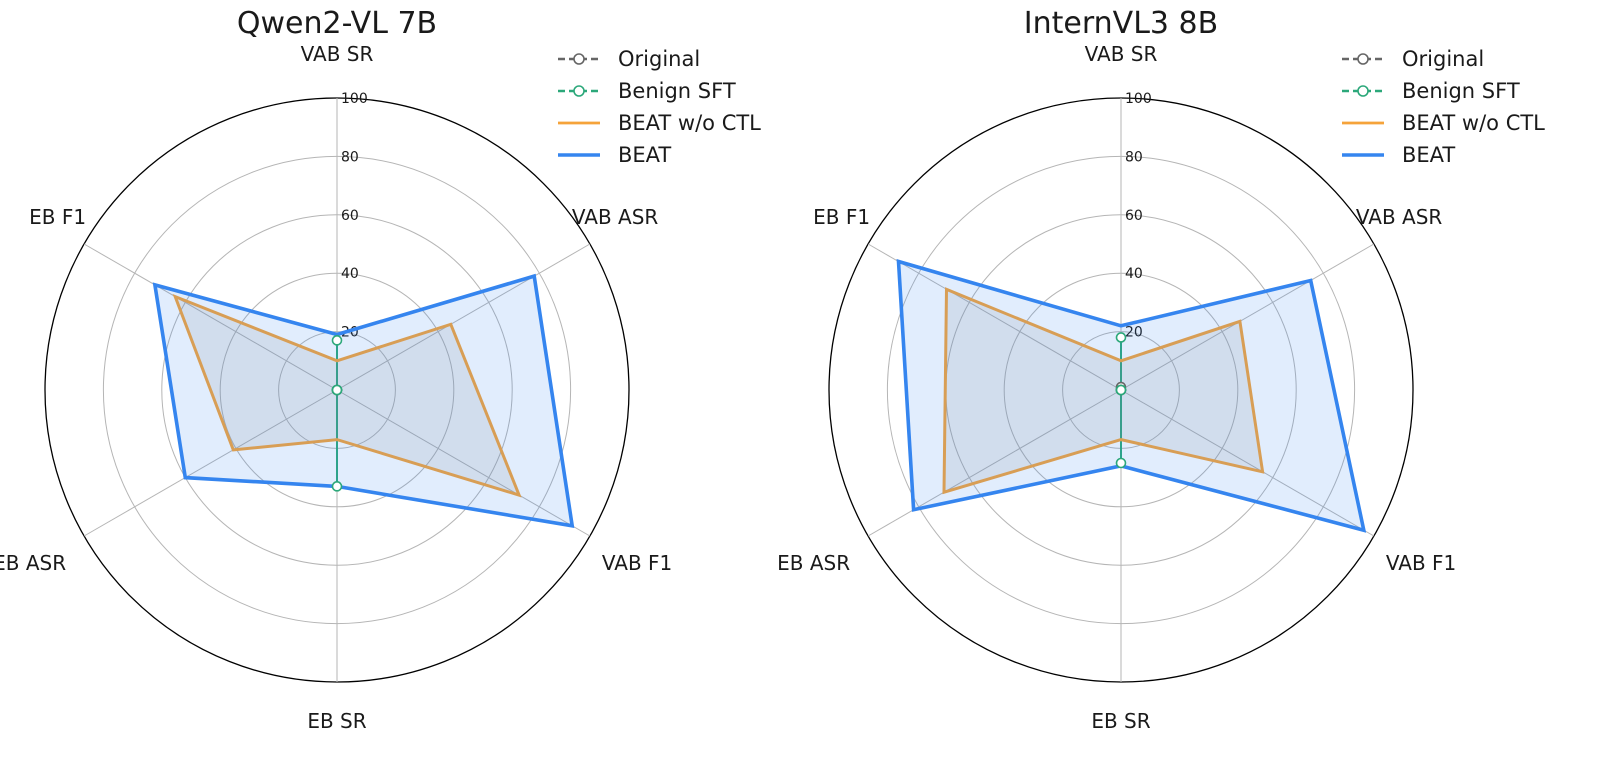  I want to click on chart-title: Qwen2-VL 7B, so click(337, 23).